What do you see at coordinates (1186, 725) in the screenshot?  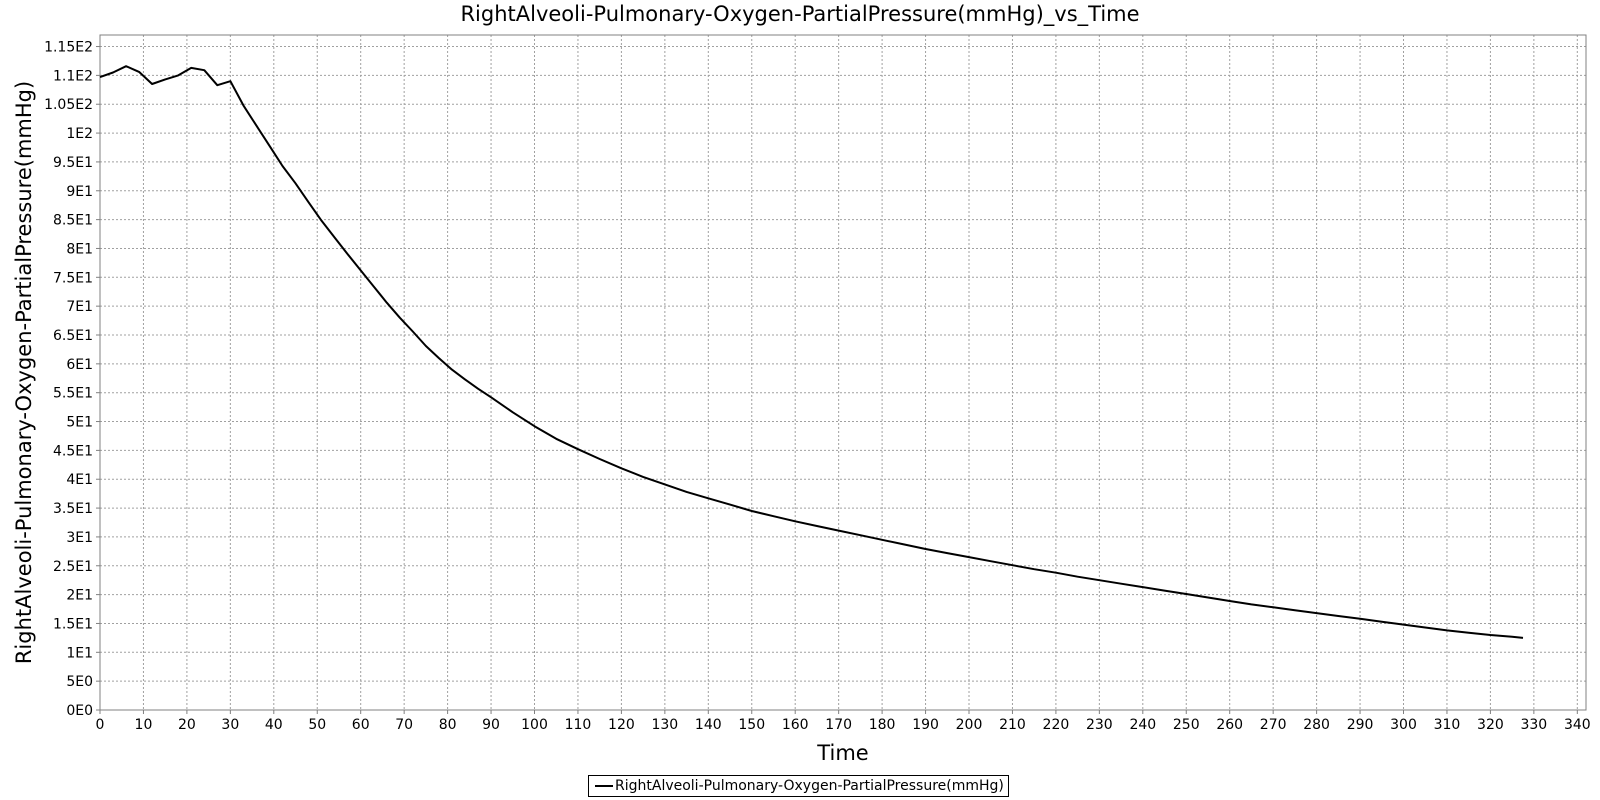 I see `x-tick-label: 250` at bounding box center [1186, 725].